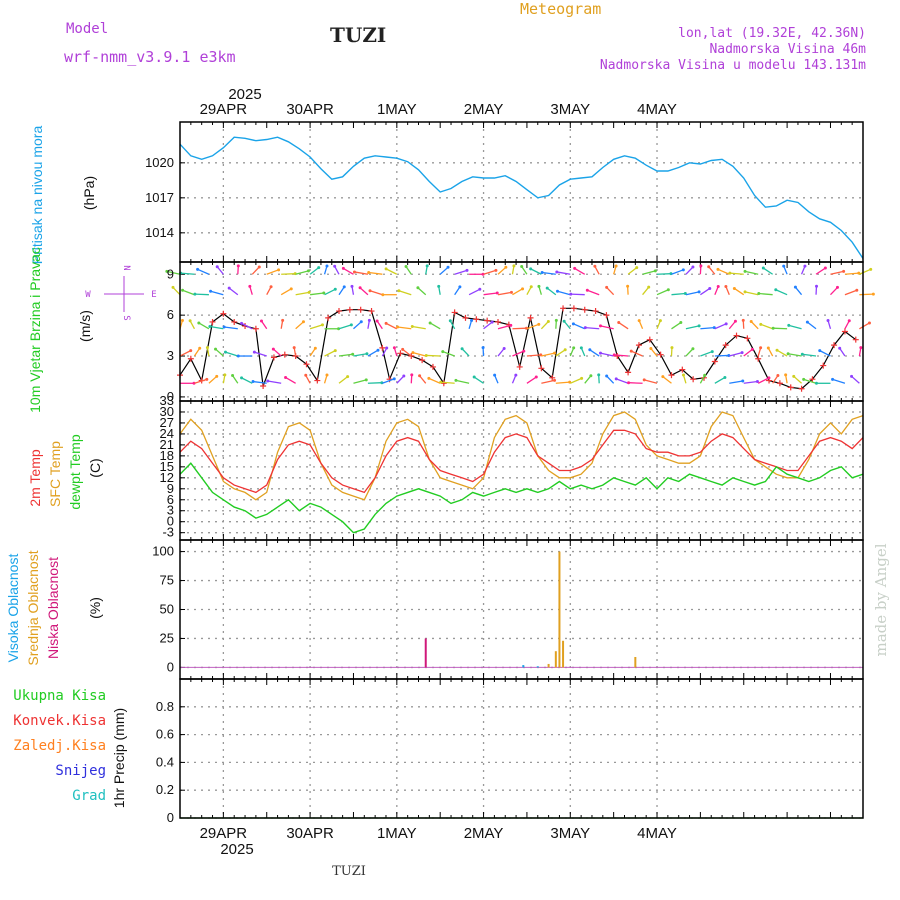  What do you see at coordinates (165, 789) in the screenshot?
I see `y-tick-label: 0.2` at bounding box center [165, 789].